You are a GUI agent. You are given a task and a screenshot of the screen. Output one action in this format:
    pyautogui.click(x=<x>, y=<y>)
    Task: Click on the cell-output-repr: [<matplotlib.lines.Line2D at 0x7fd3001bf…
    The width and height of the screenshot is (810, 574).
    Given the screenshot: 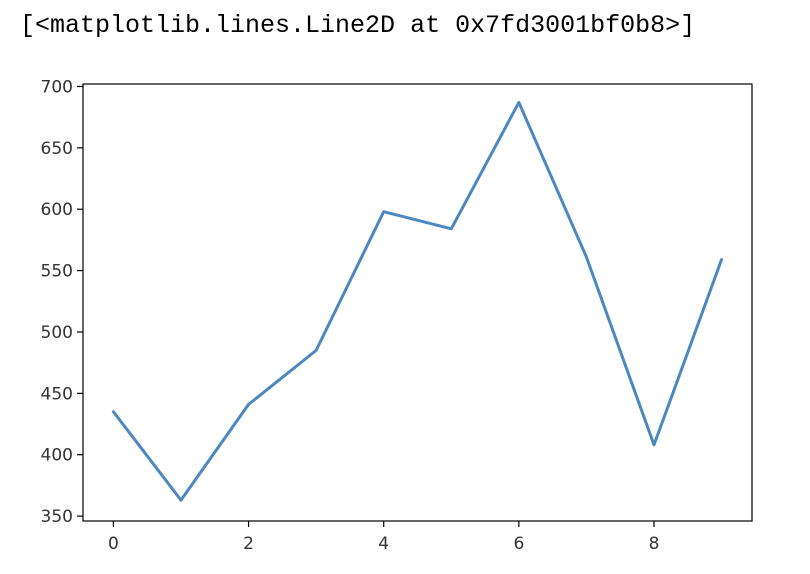 What is the action you would take?
    pyautogui.click(x=358, y=25)
    